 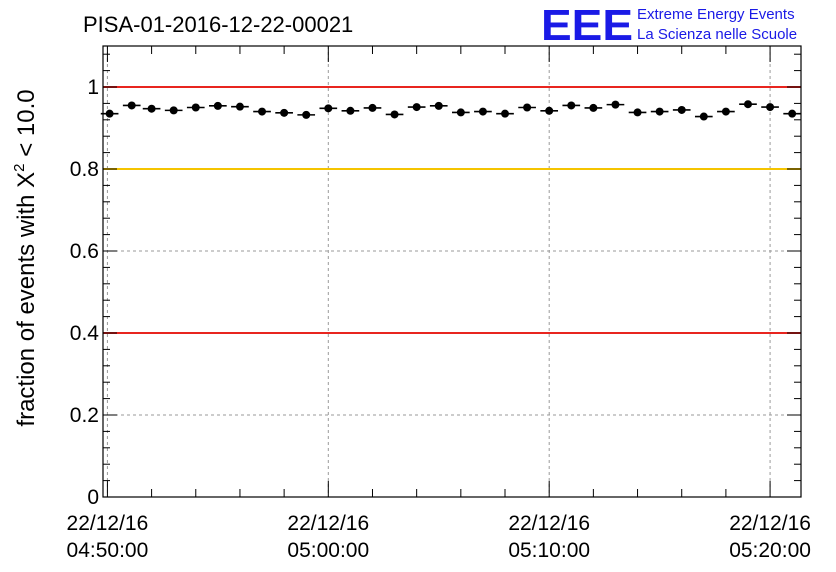 What do you see at coordinates (26, 126) in the screenshot?
I see `y-axis-label-tail: < 10.0` at bounding box center [26, 126].